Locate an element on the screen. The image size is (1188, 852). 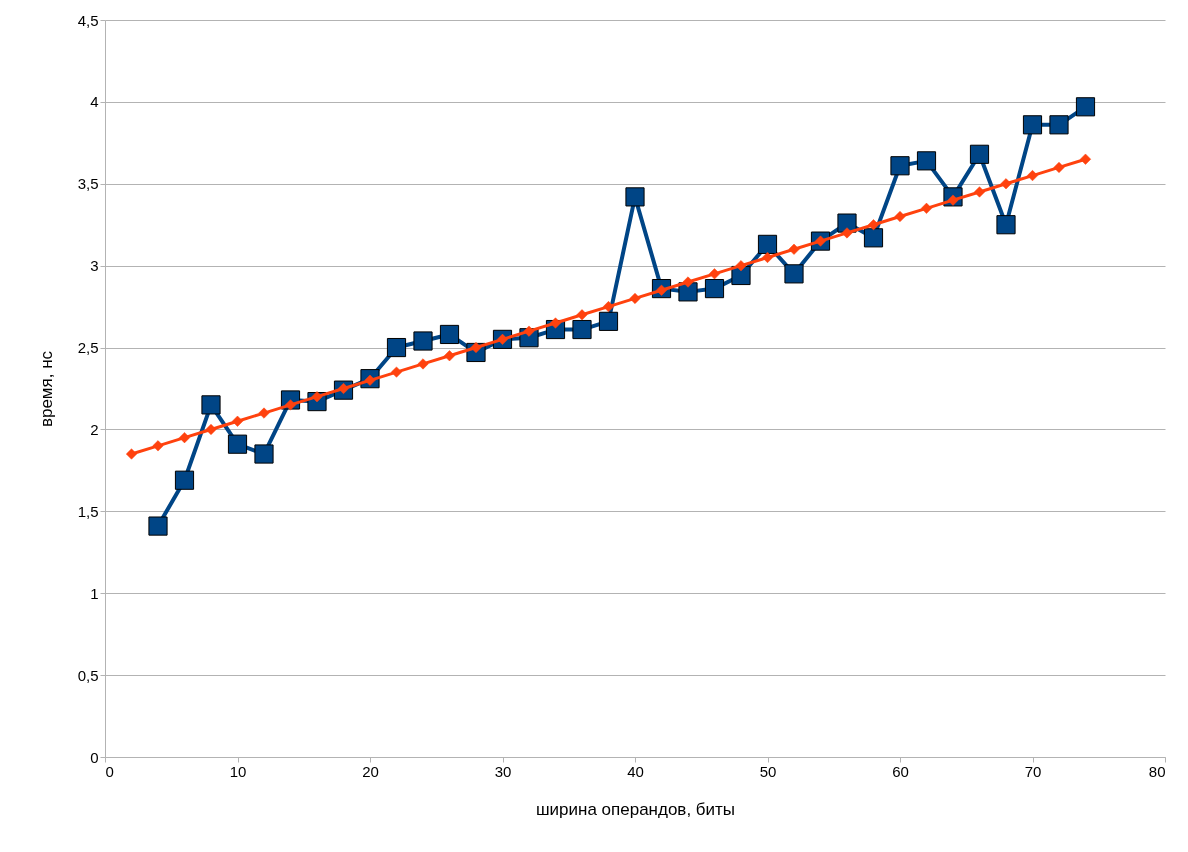
y-tick-label: 0,5 is located at coordinates (88, 675).